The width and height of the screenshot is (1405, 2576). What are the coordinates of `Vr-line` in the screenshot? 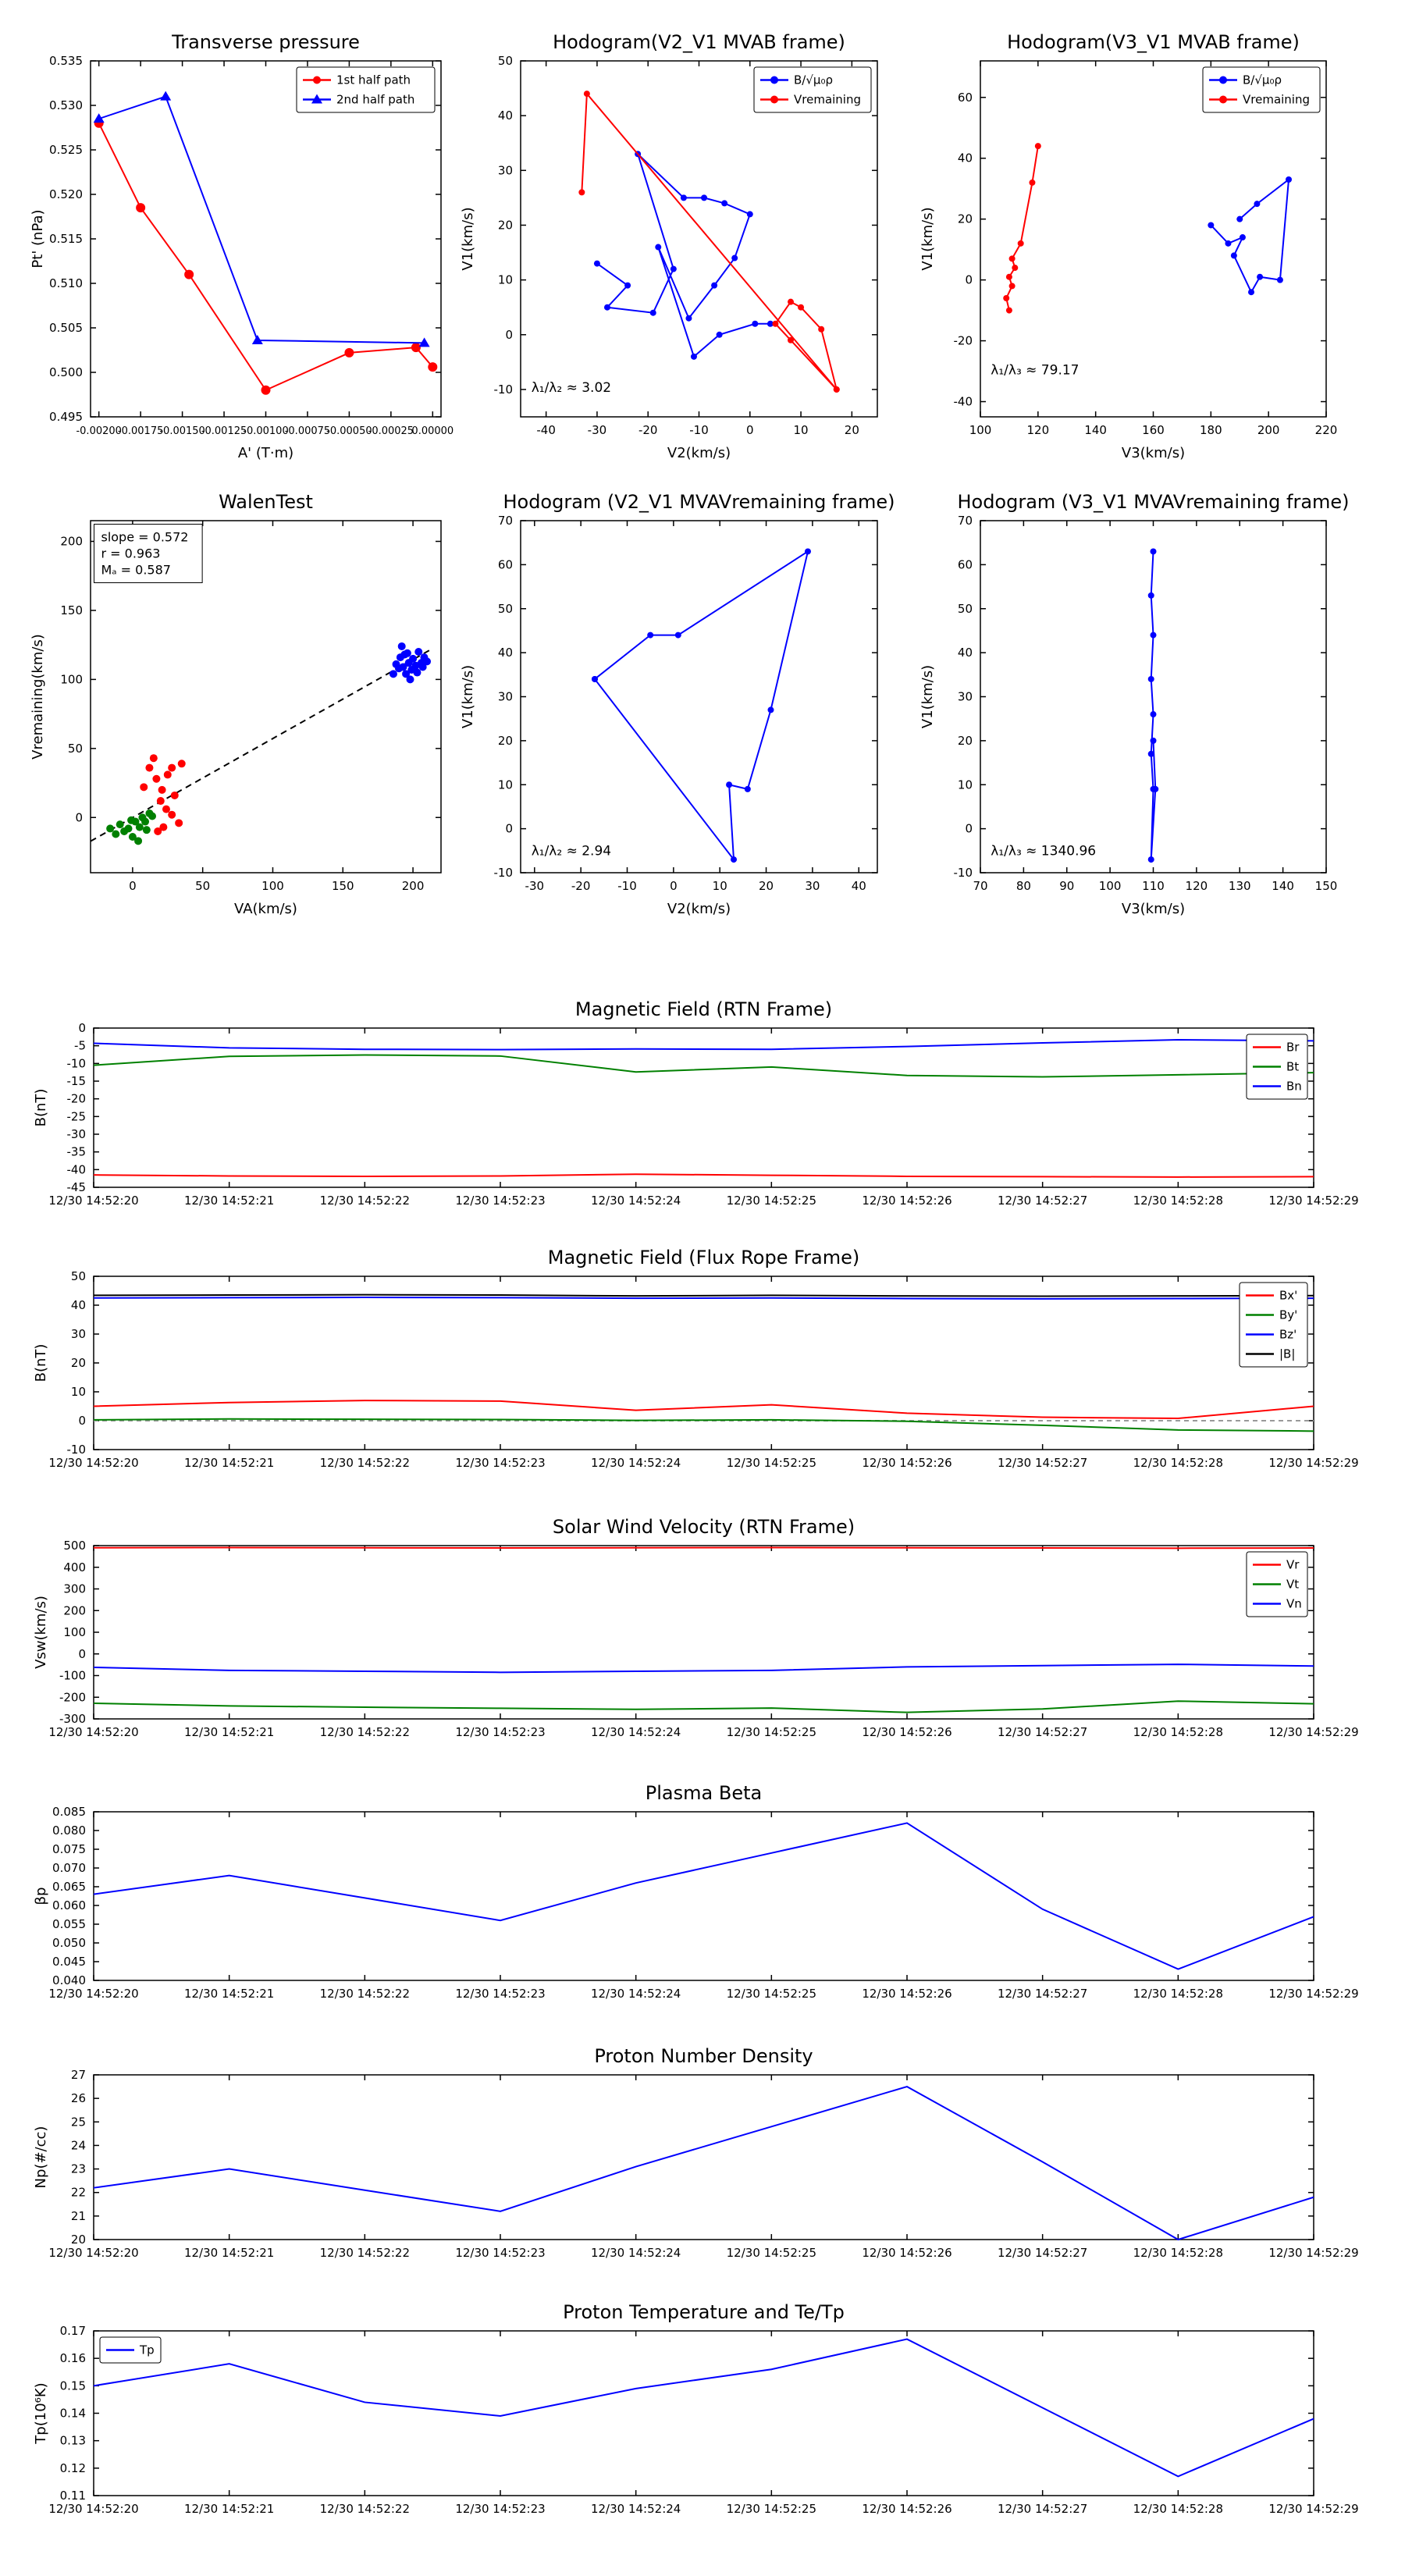 It's located at (704, 1548).